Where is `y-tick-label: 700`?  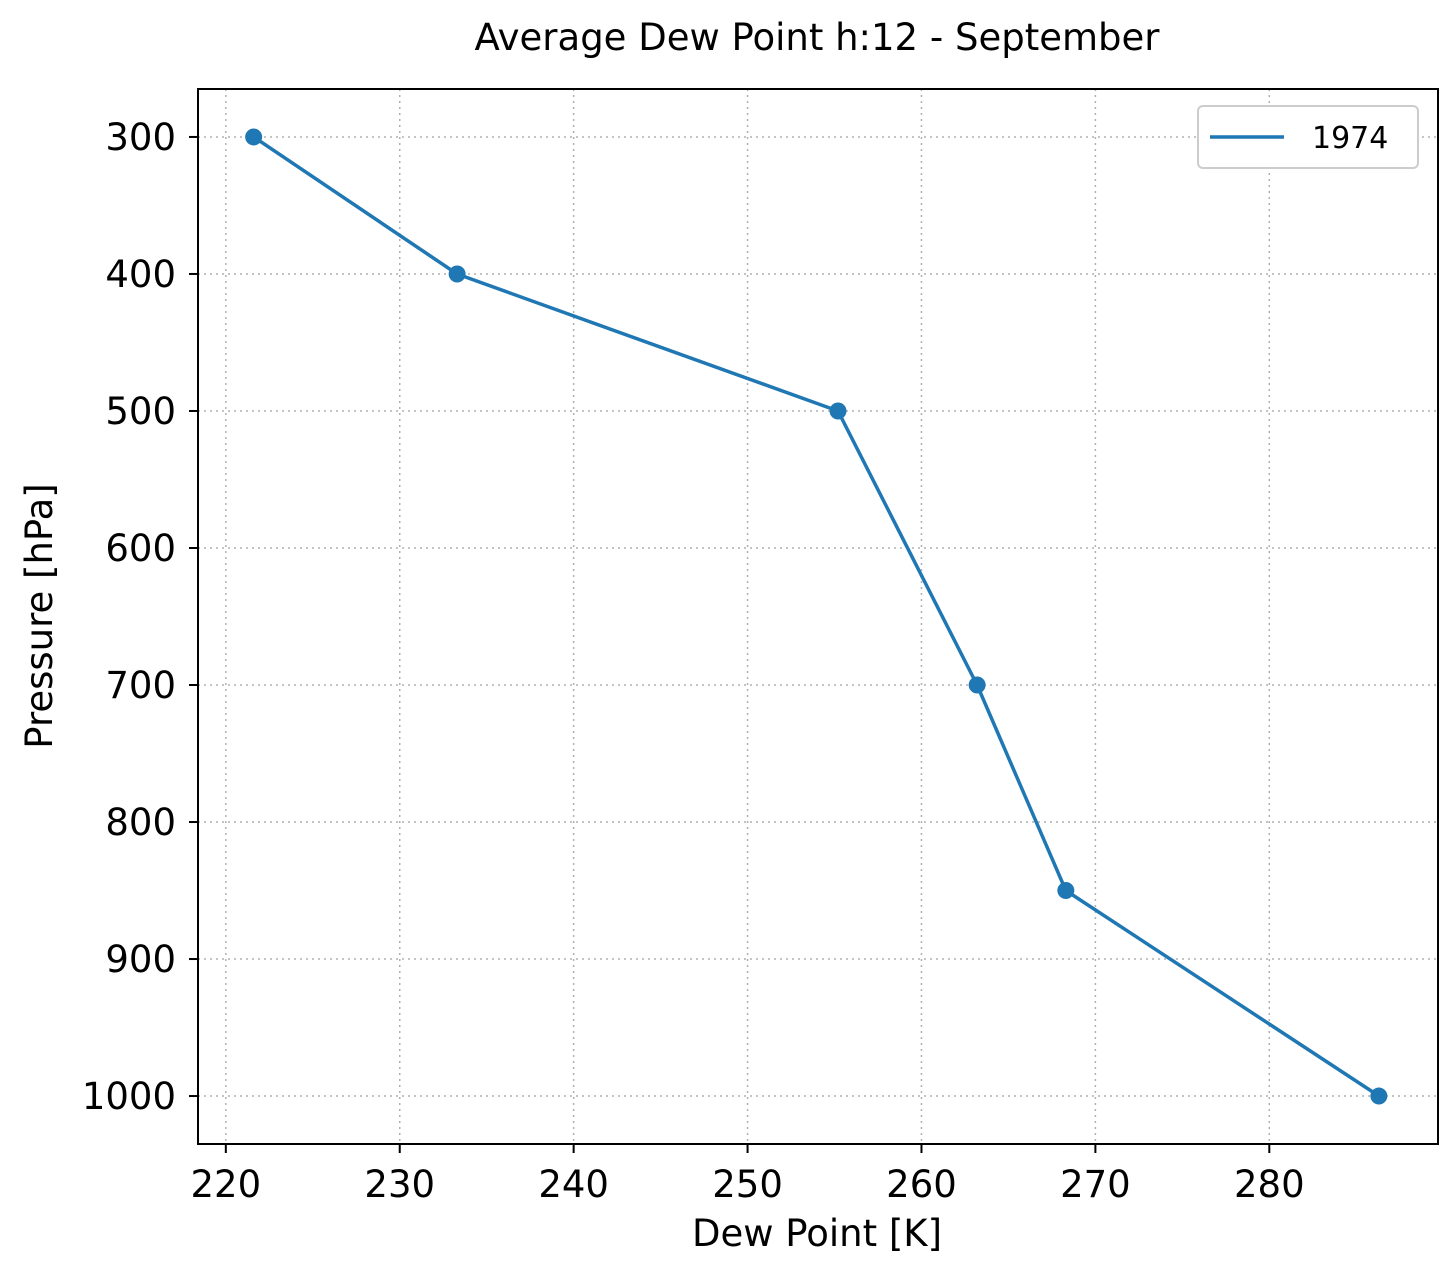 y-tick-label: 700 is located at coordinates (140, 685).